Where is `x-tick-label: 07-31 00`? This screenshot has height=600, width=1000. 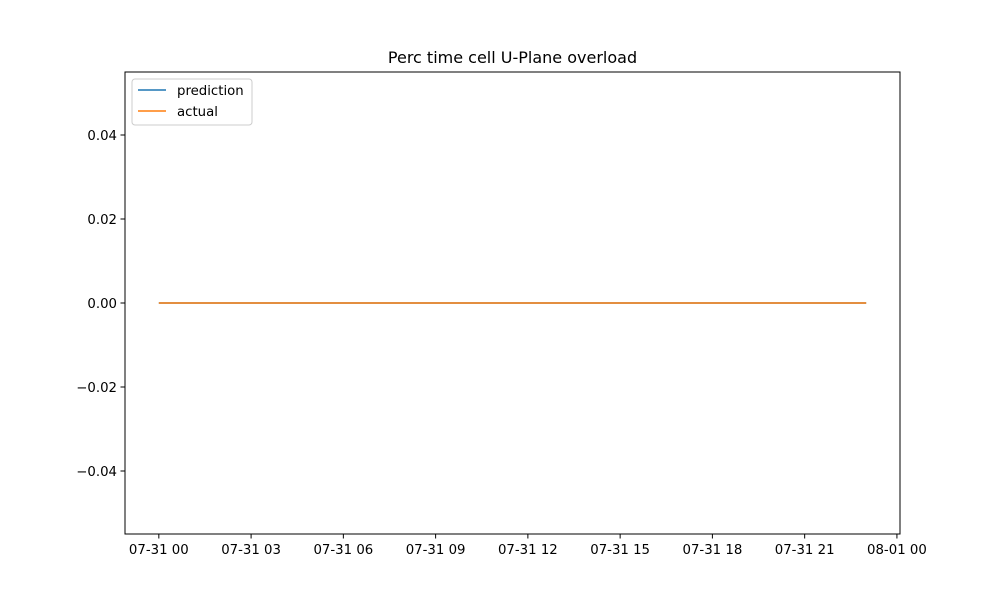
x-tick-label: 07-31 00 is located at coordinates (159, 550).